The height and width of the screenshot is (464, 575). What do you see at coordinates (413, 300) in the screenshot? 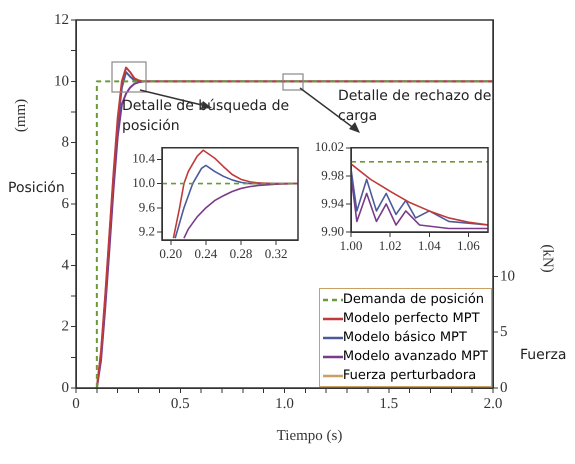
I see `legend-label: Demanda de posición` at bounding box center [413, 300].